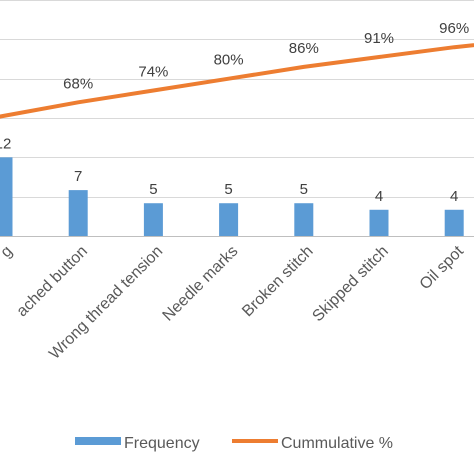  Describe the element at coordinates (5, 143) in the screenshot. I see `bar-data-label: 12` at that location.